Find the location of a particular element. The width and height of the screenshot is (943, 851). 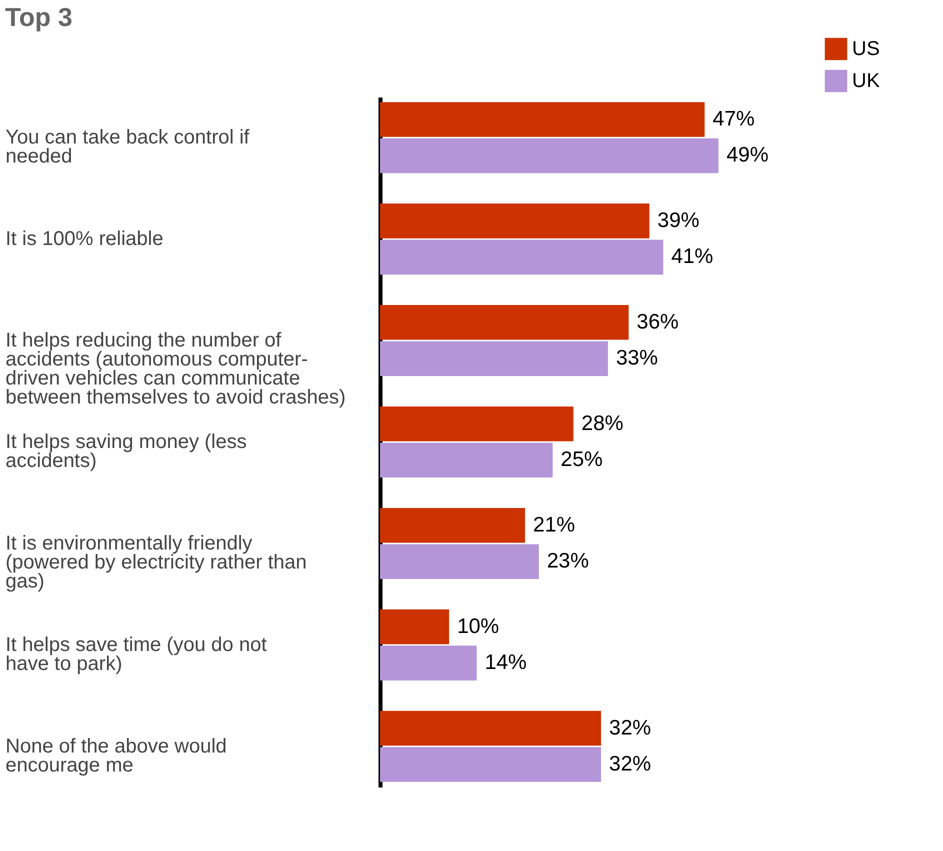

legend-label: UK is located at coordinates (866, 81).